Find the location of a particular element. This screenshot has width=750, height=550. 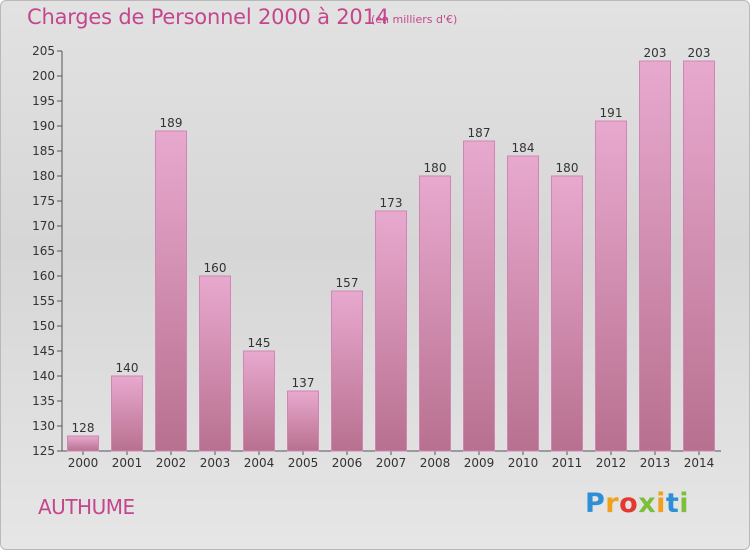

x-tick-label: 2000 is located at coordinates (83, 463).